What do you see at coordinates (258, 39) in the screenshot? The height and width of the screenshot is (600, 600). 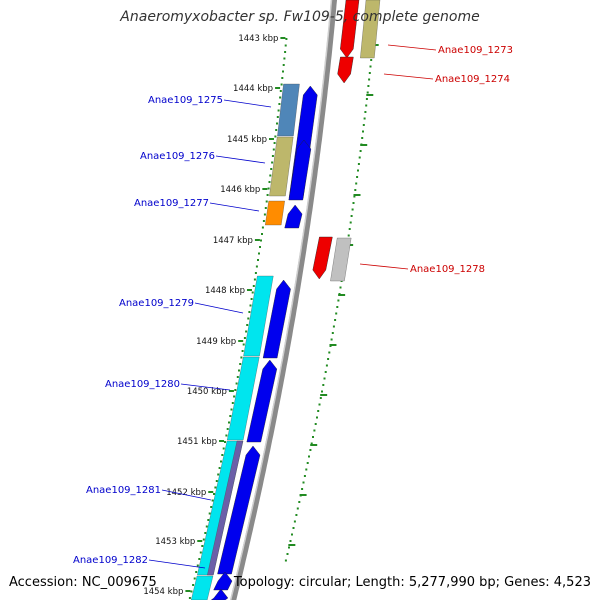 I see `kbp-tick-label: 1443 kbp` at bounding box center [258, 39].